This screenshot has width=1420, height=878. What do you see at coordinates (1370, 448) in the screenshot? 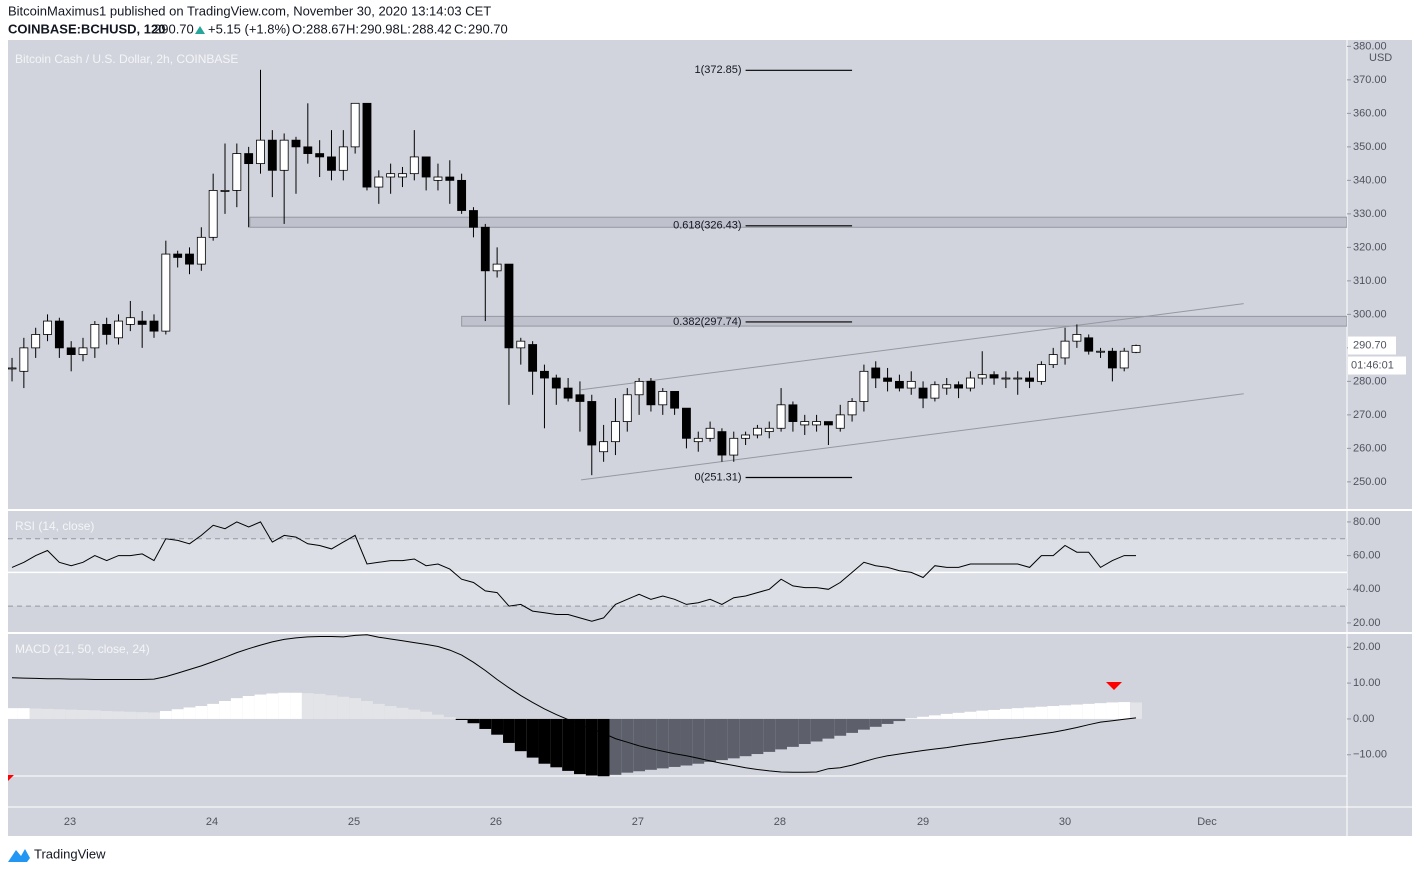
I see `y-tick-label: 260.00` at bounding box center [1370, 448].